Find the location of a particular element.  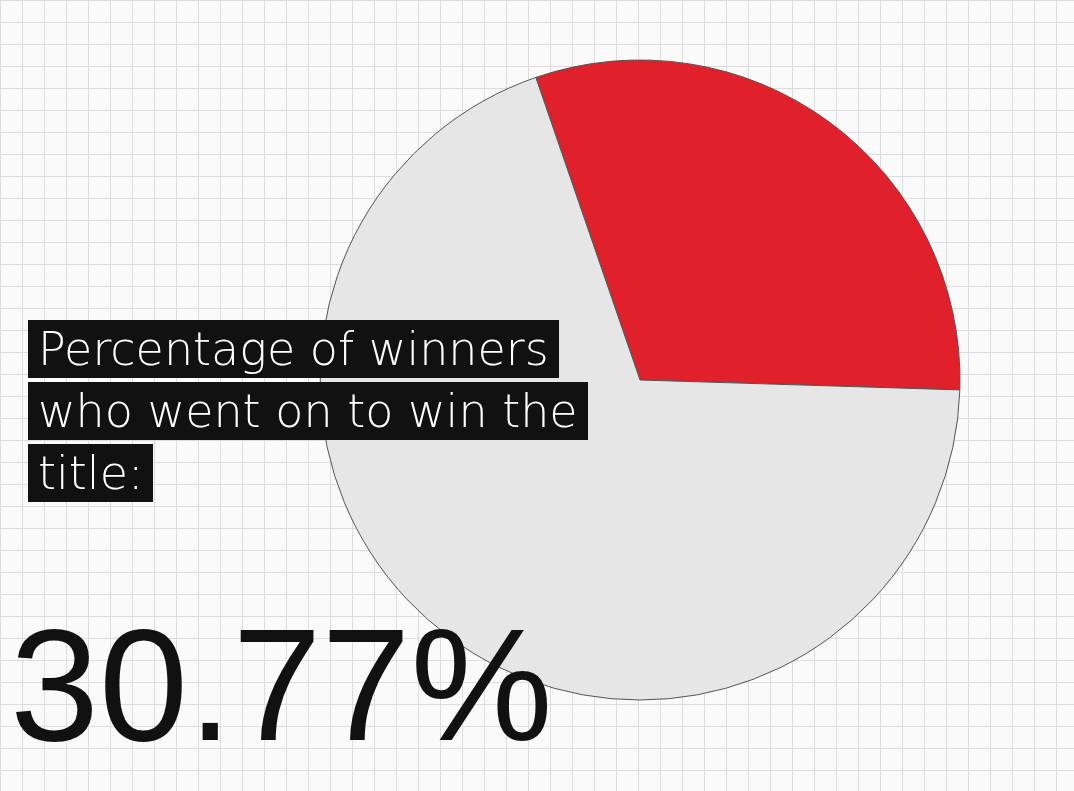

text: Percentage of winners who went on to win the title: is located at coordinates (308, 411).